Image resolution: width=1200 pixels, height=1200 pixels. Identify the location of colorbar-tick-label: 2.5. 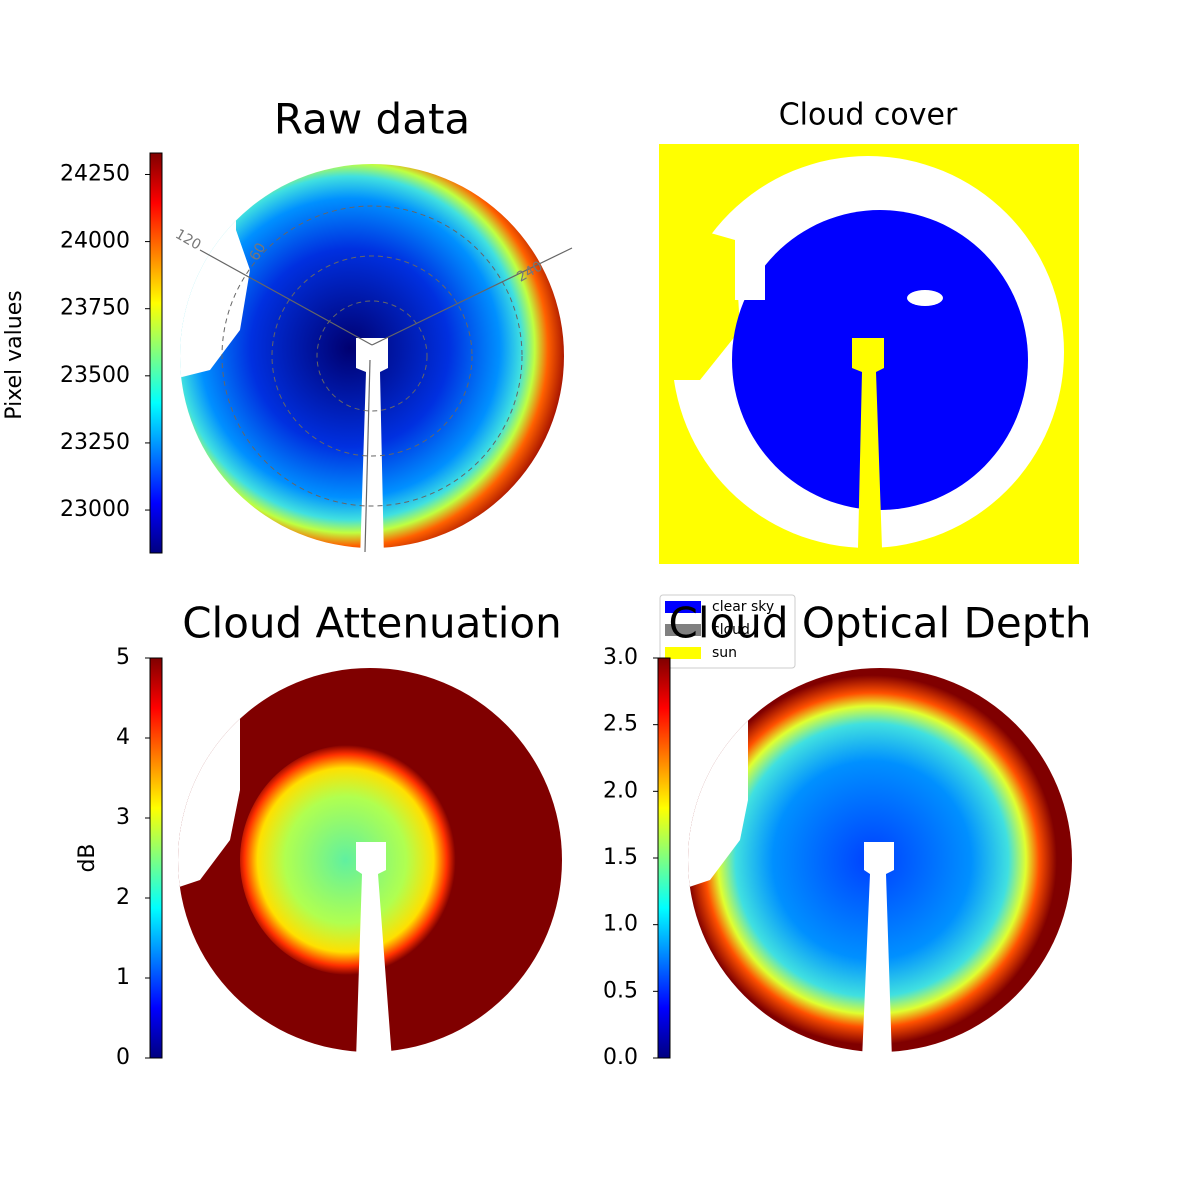
(620, 724).